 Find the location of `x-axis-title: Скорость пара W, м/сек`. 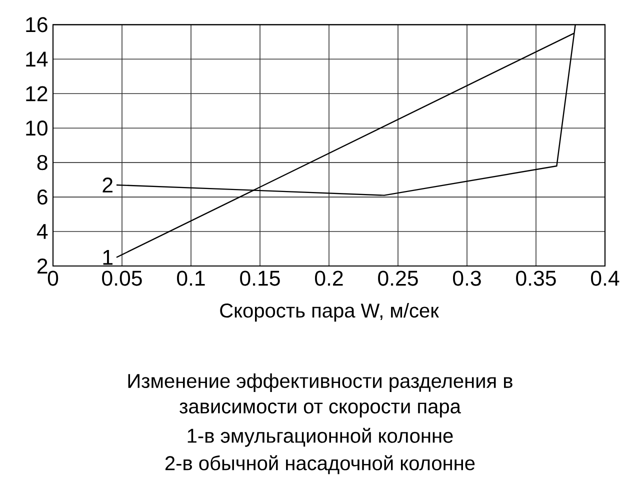

x-axis-title: Скорость пара W, м/сек is located at coordinates (329, 312).